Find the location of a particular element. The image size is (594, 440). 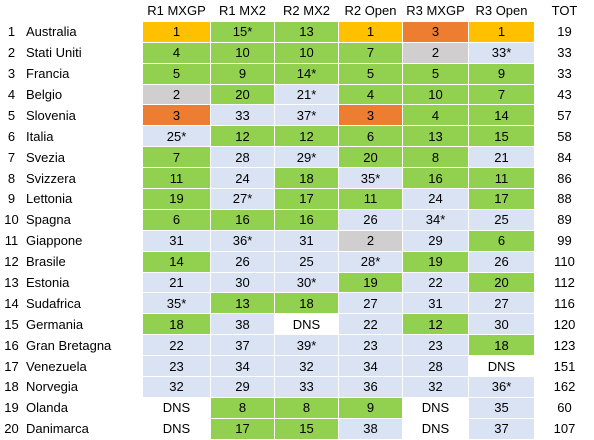

score-cell-r2-mx2: 16 is located at coordinates (307, 219).